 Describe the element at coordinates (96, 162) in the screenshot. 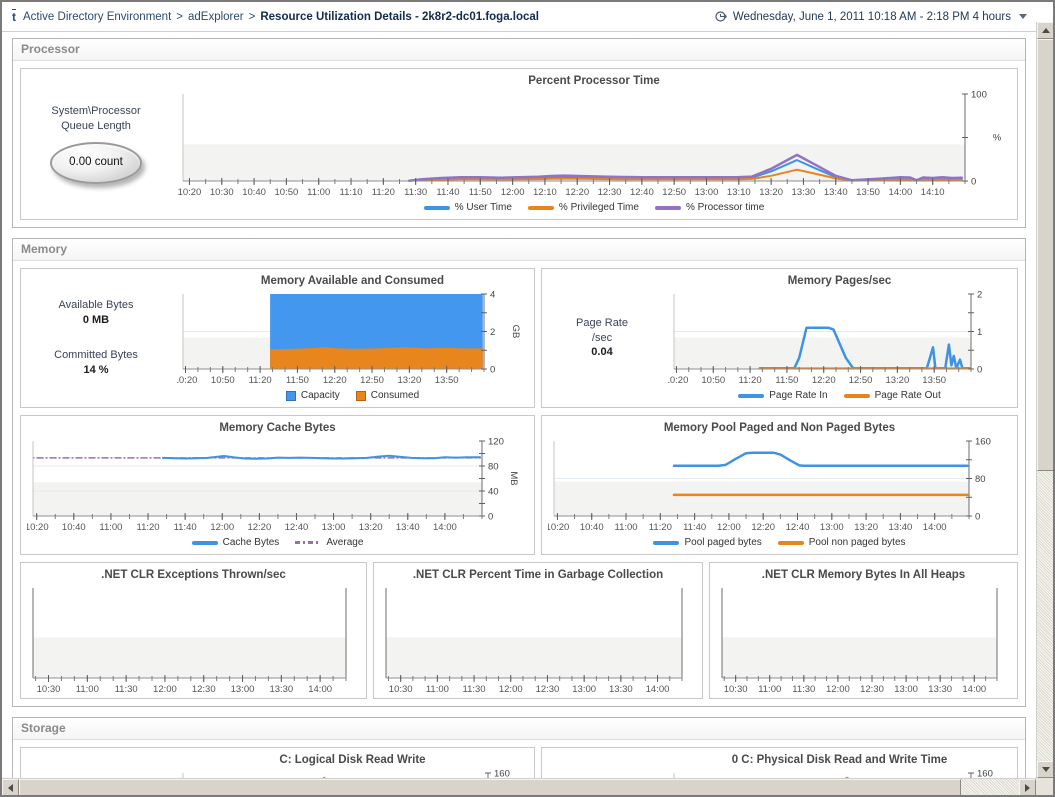

I see `queue-length-value: 0.00 count` at that location.